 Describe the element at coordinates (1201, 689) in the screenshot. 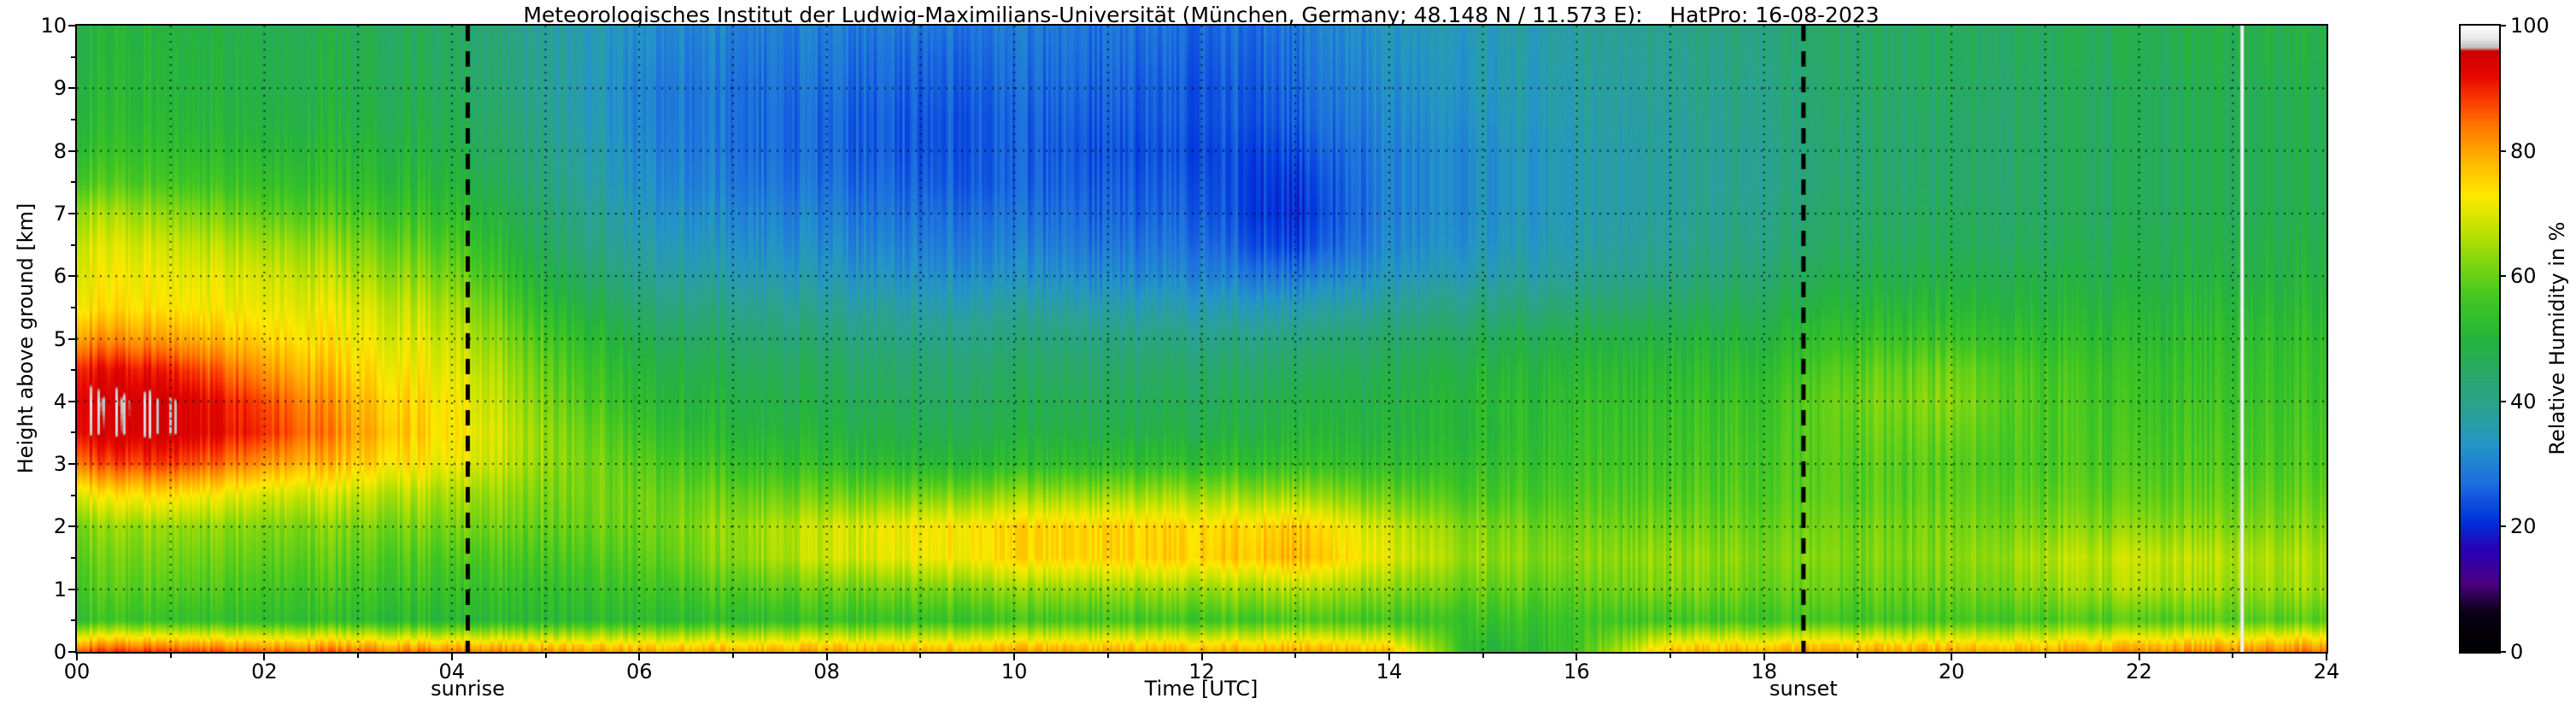

I see `x-axis-label: Time [UTC]` at that location.